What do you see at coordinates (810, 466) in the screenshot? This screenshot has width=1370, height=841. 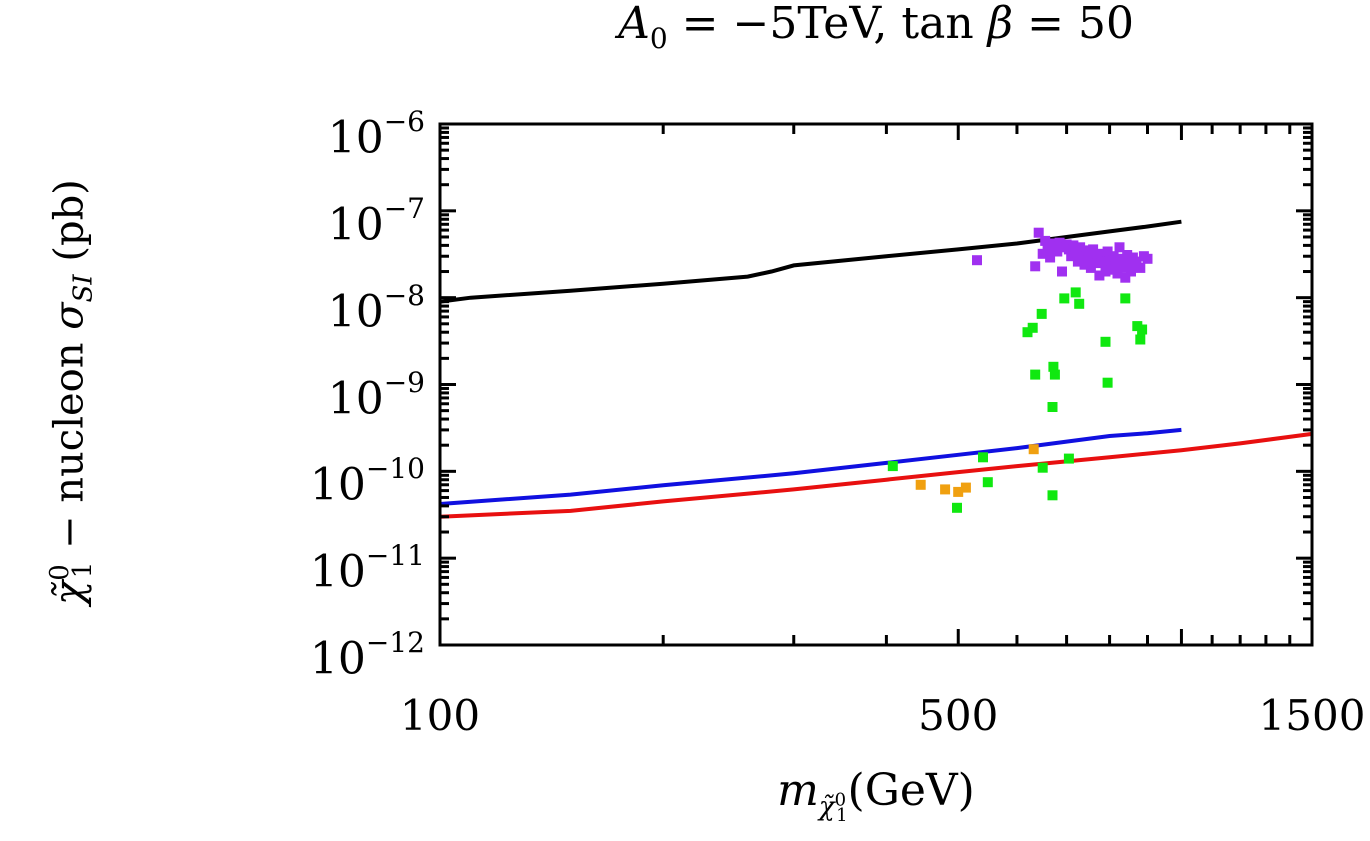 I see `blue-limit-line` at bounding box center [810, 466].